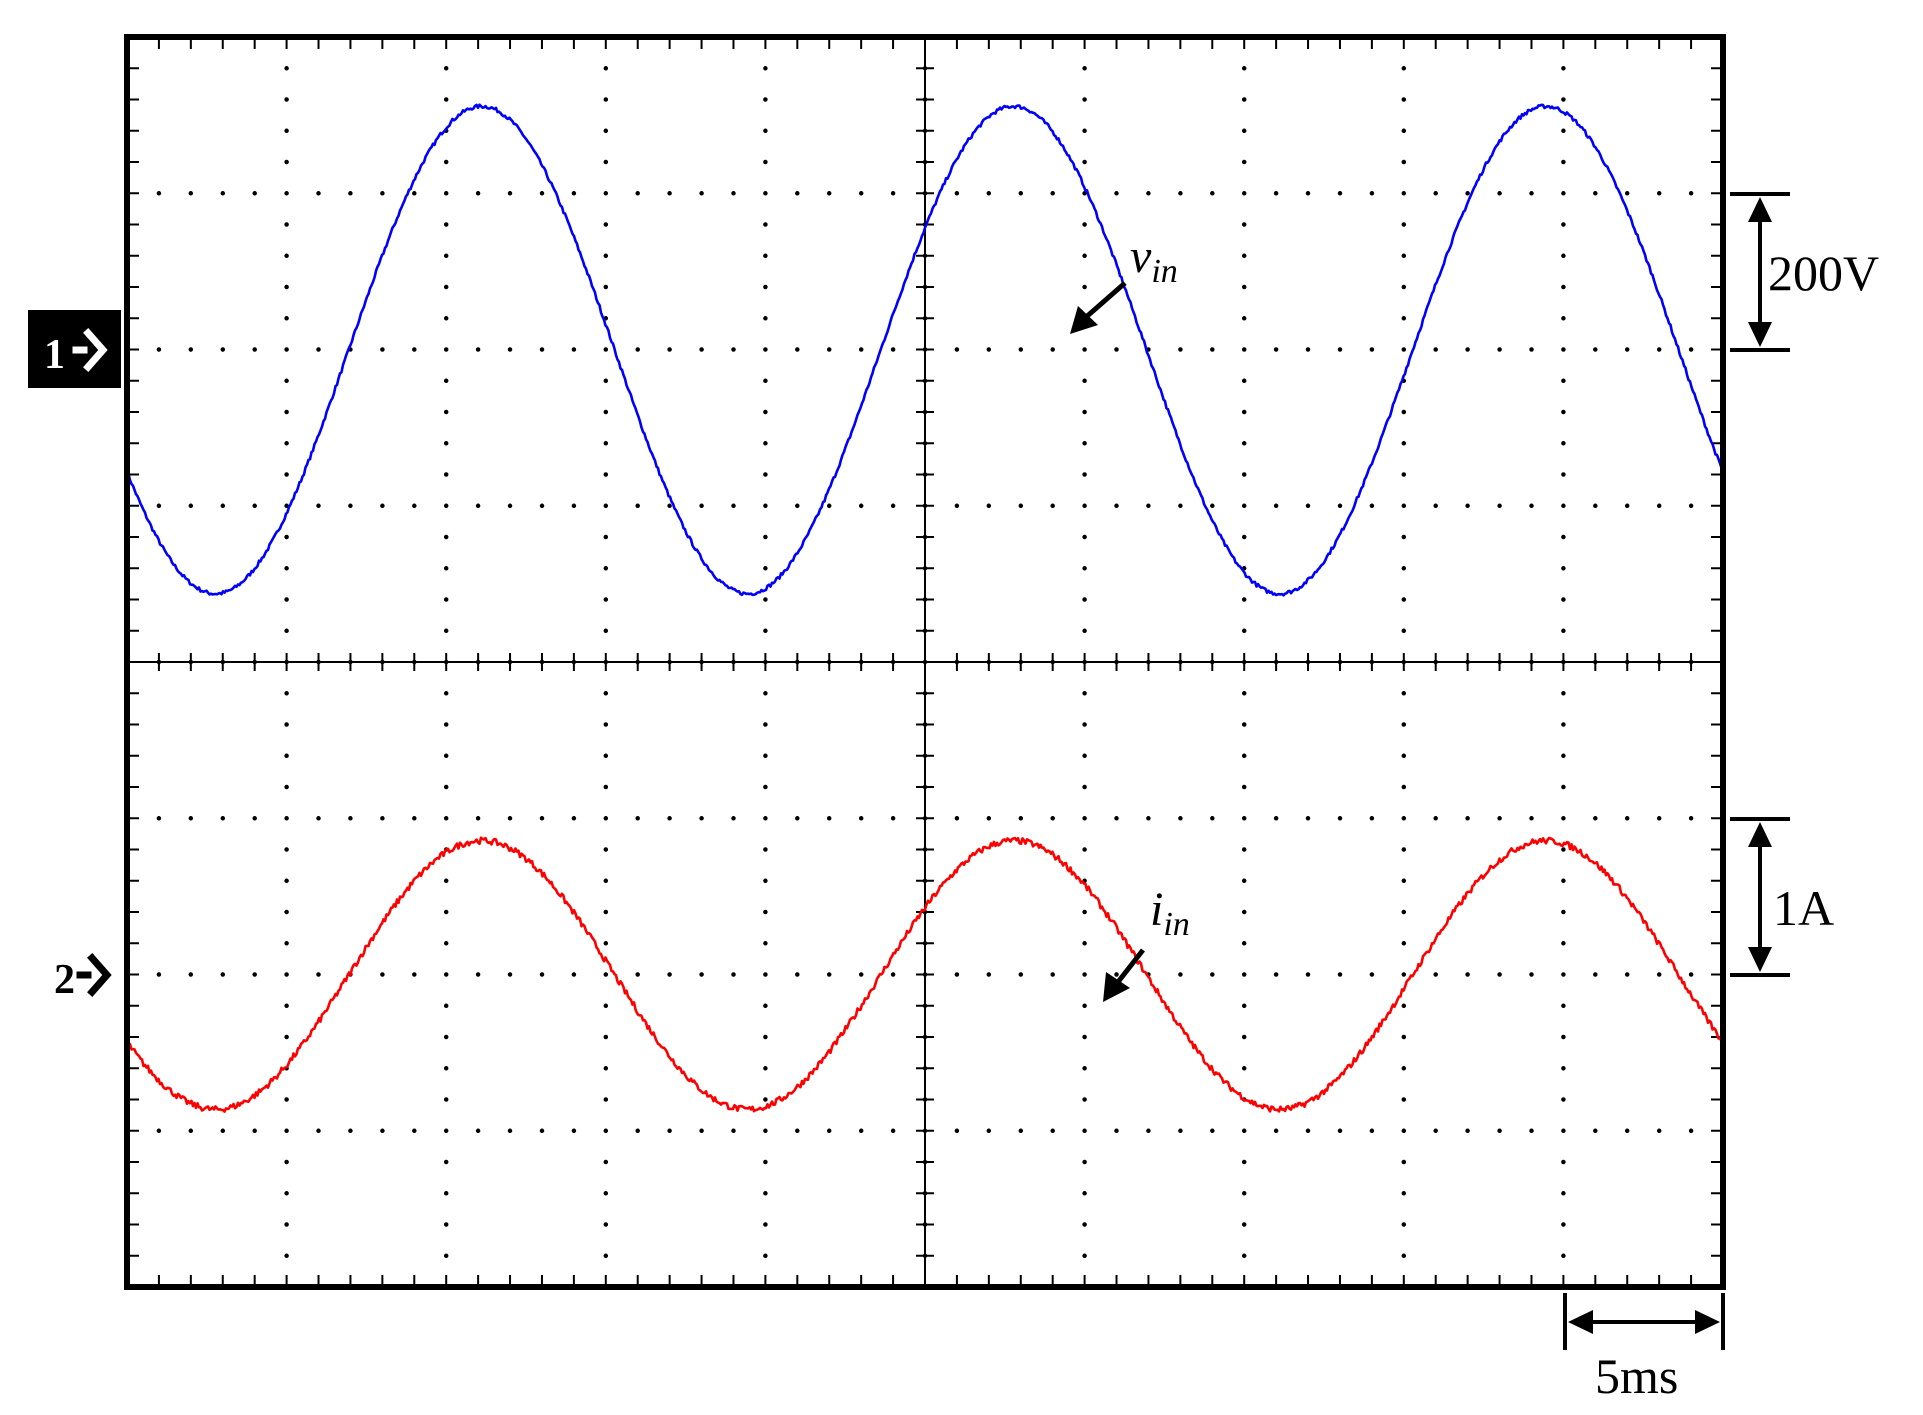  What do you see at coordinates (1116, 987) in the screenshot?
I see `iin-arrow-icon` at bounding box center [1116, 987].